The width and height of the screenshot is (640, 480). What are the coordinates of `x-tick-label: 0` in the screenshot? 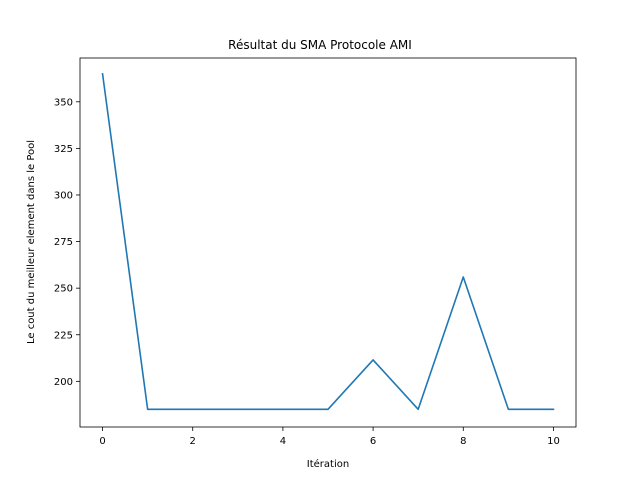 It's located at (102, 441).